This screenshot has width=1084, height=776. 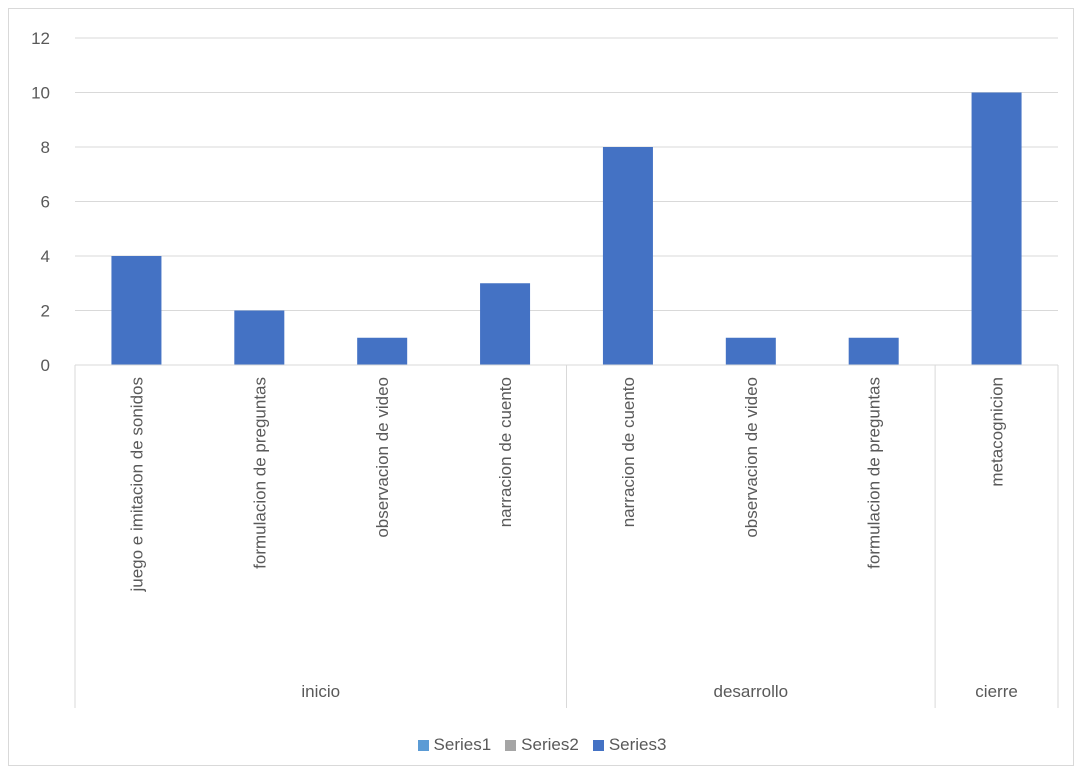 I want to click on legend-item-series2: Series2, so click(x=542, y=745).